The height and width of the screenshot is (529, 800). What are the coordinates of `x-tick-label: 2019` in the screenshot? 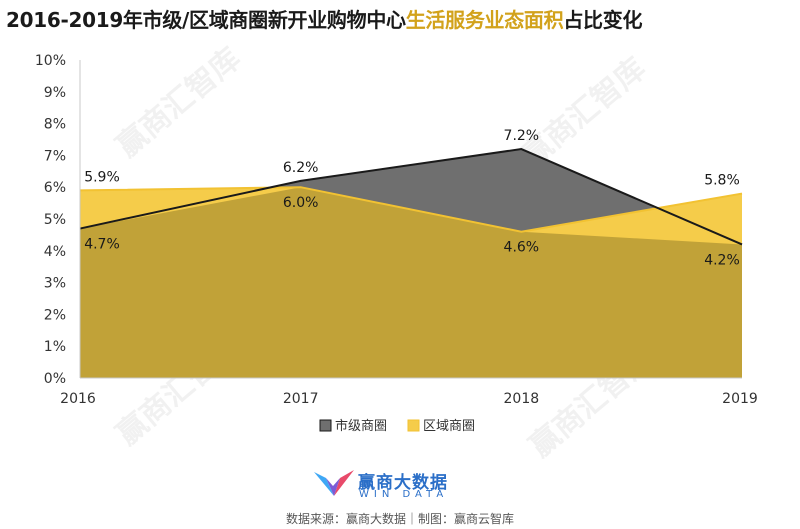 It's located at (740, 399).